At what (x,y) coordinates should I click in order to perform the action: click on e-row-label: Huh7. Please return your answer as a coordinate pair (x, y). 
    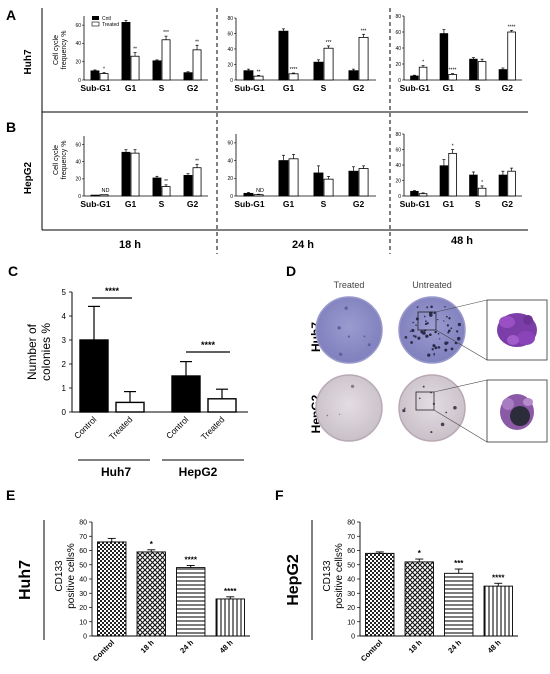
    Looking at the image, I should click on (25, 580).